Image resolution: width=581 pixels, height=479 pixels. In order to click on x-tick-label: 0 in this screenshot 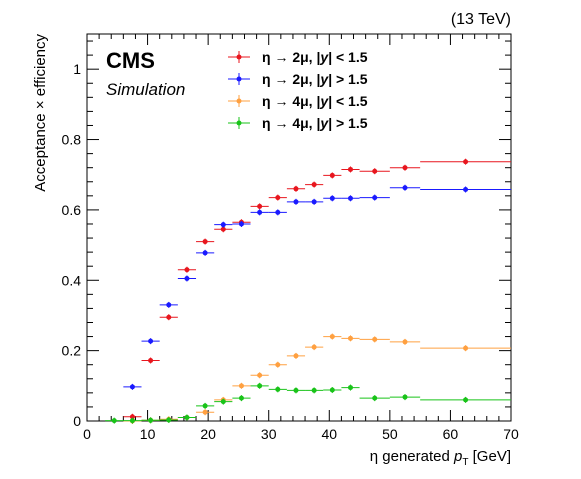, I will do `click(87, 434)`.